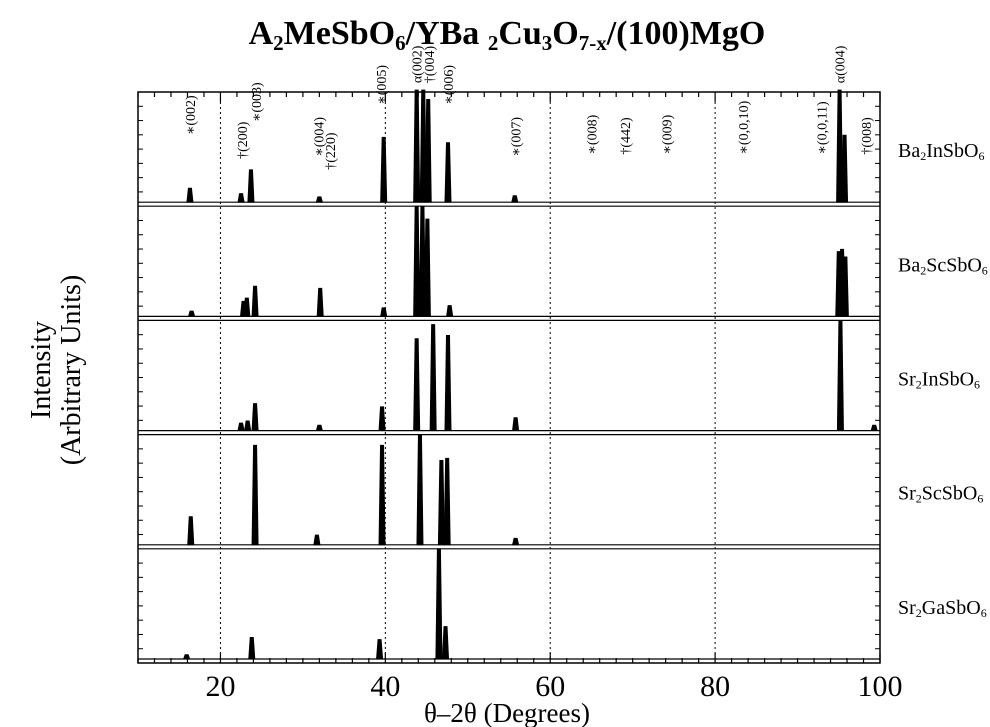  Describe the element at coordinates (845, 286) in the screenshot. I see `peak-95.8` at that location.